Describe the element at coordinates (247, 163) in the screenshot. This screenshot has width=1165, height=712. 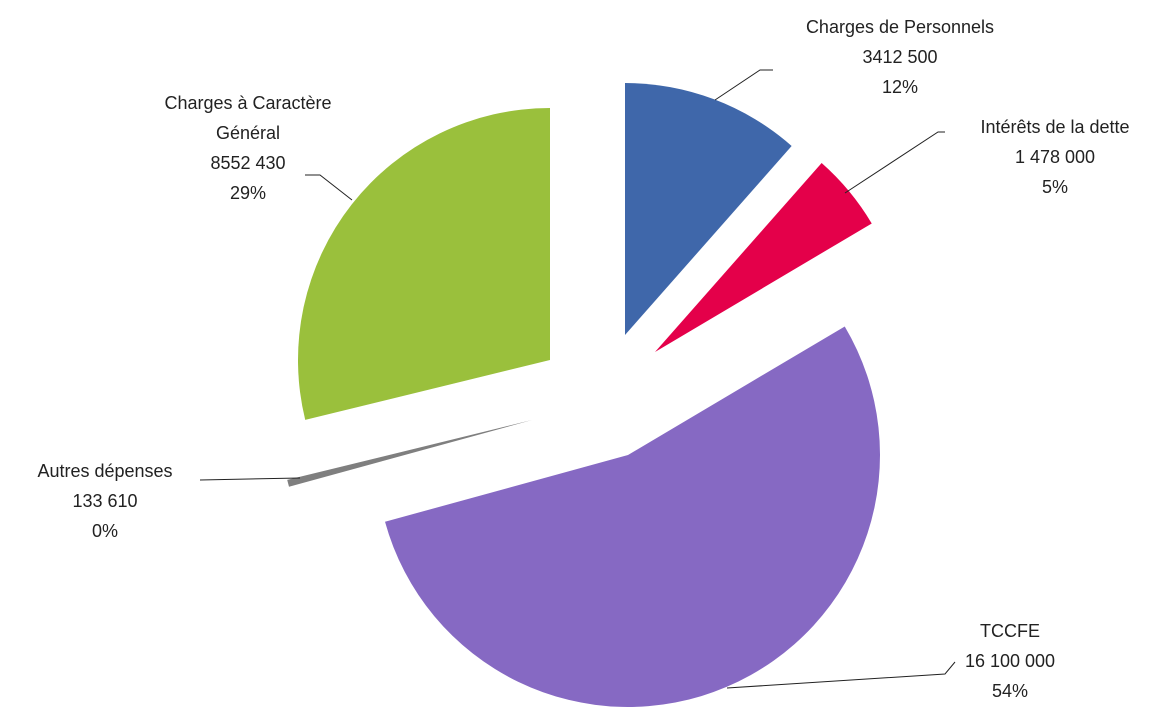
I see `value-label: 8552 430` at that location.